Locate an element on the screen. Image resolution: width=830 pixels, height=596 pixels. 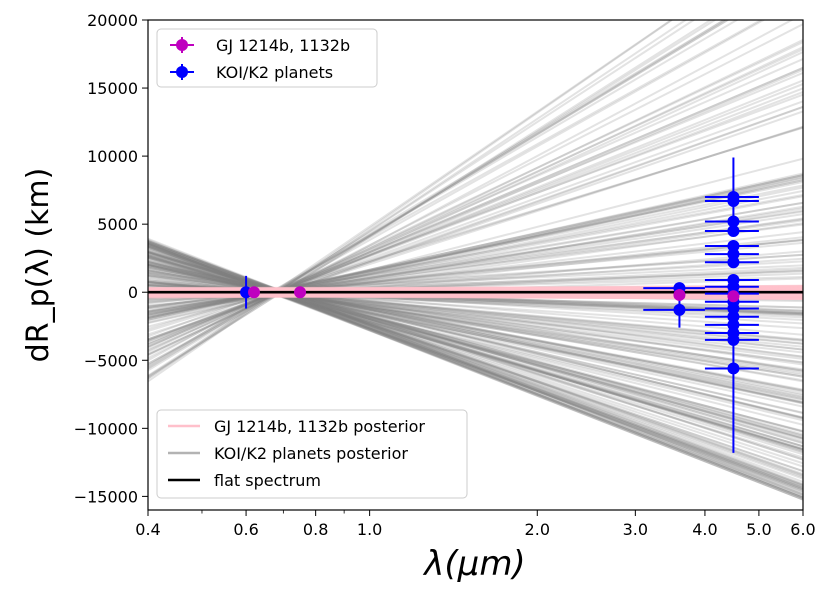
x-tick-label: 6.0 is located at coordinates (802, 529).